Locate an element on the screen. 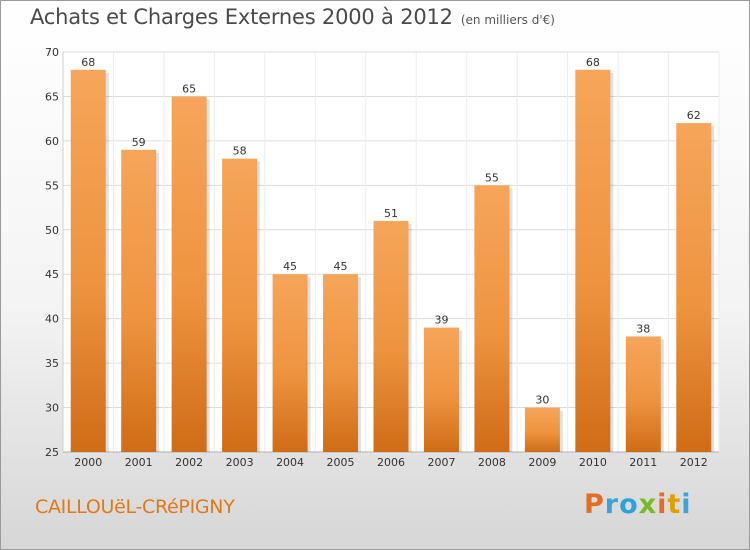 This screenshot has width=750, height=550. data-label: 65 is located at coordinates (189, 88).